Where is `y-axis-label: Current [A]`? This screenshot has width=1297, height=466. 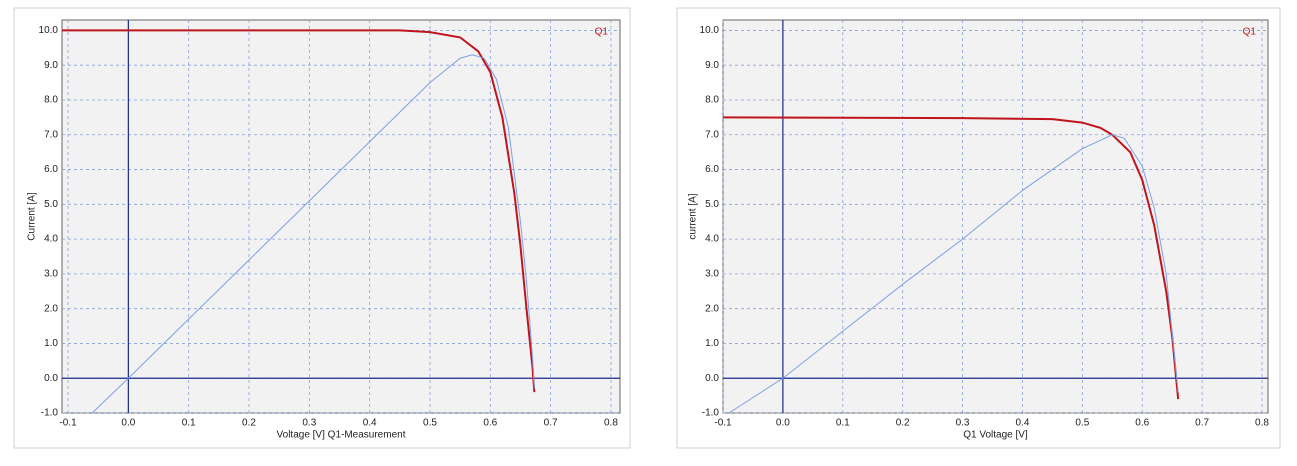 y-axis-label: Current [A] is located at coordinates (32, 216).